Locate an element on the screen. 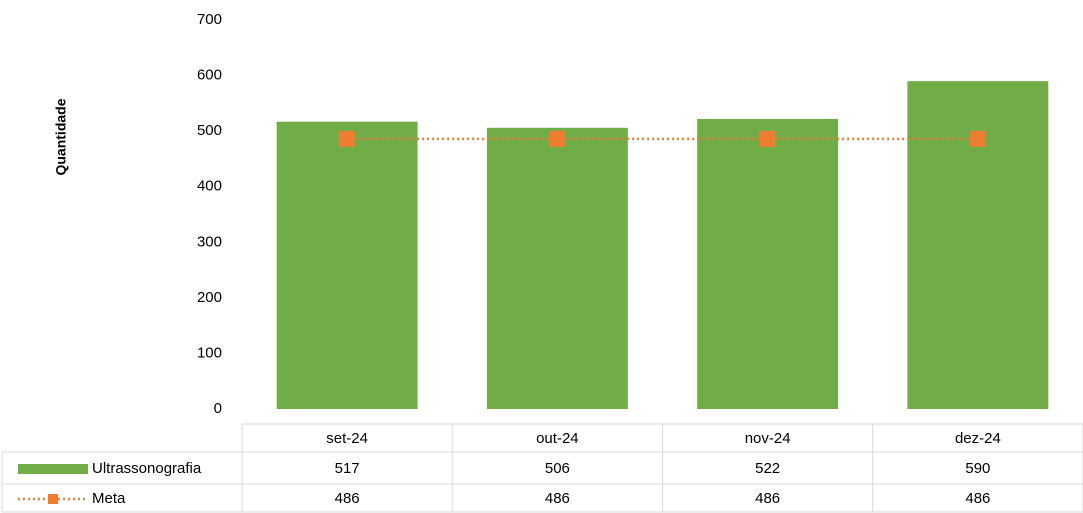  y-tick-label: 100 is located at coordinates (209, 352).